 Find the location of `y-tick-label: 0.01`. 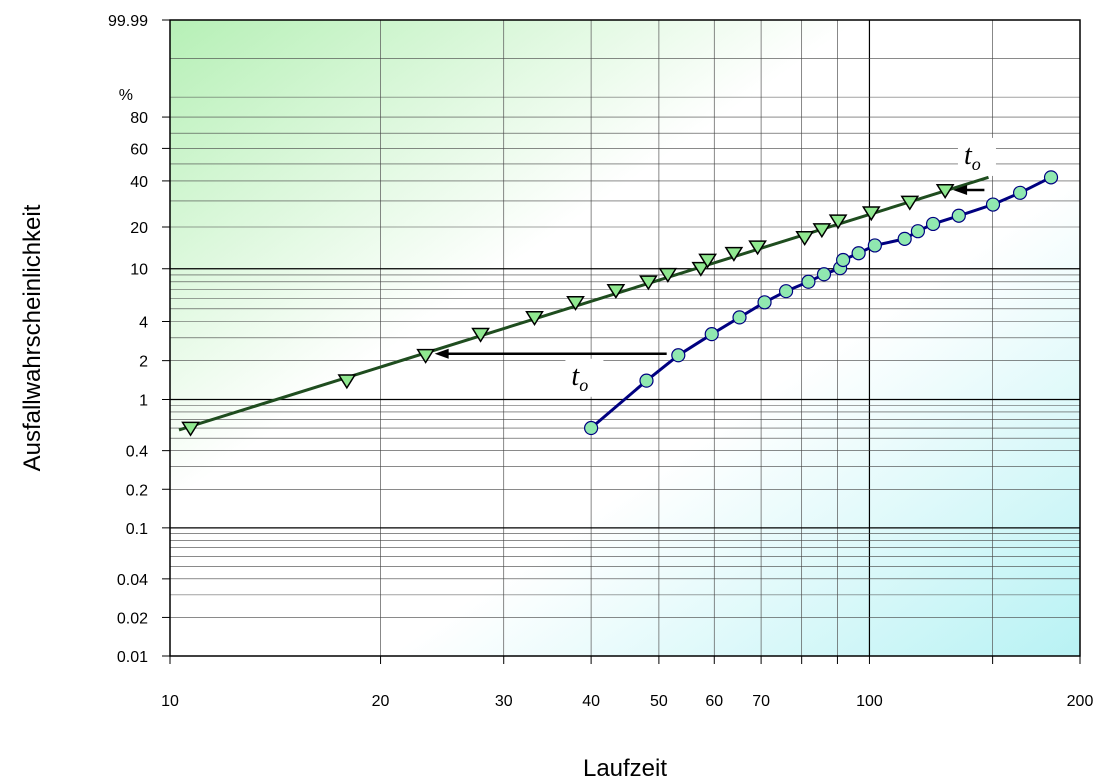

y-tick-label: 0.01 is located at coordinates (132, 657).